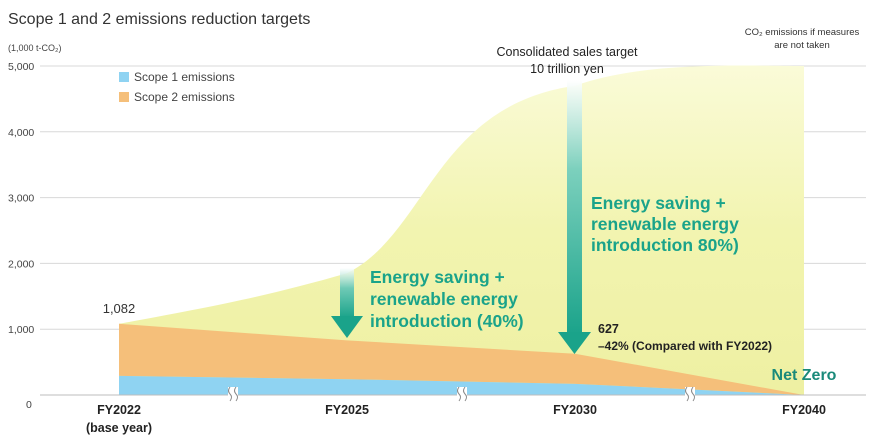  Describe the element at coordinates (447, 321) in the screenshot. I see `saving-40-line3: introduction (40%)` at that location.